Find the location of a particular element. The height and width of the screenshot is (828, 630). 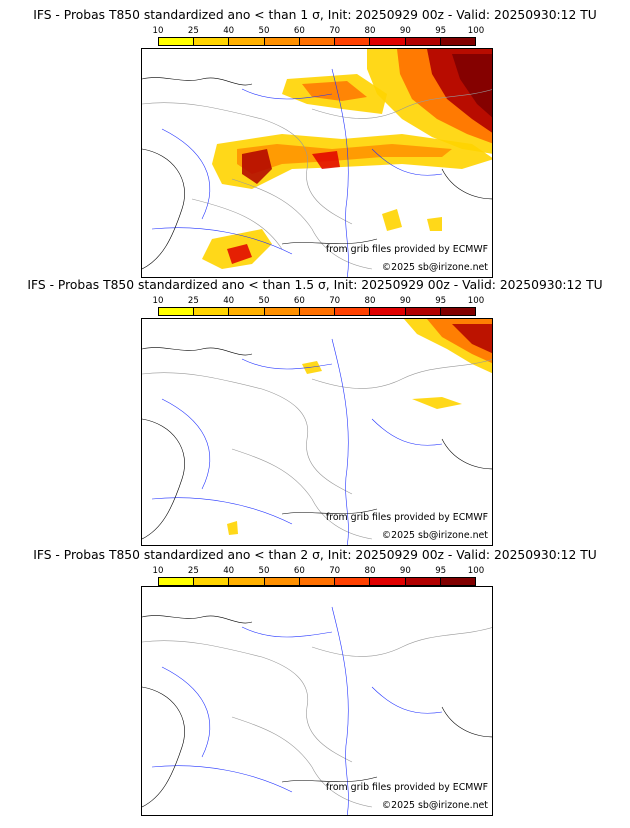

map-canvas is located at coordinates (317, 710).